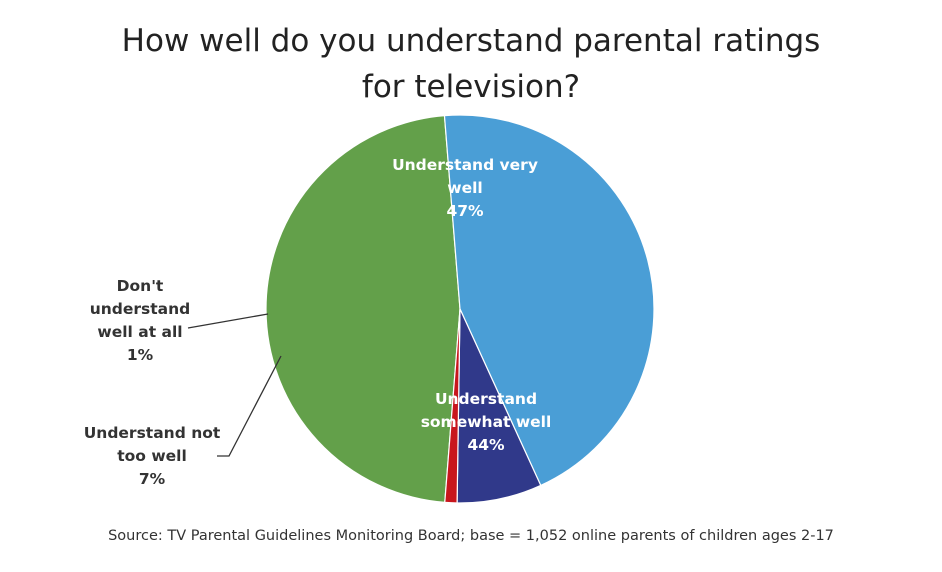 The width and height of the screenshot is (942, 572). I want to click on slice-label-line: too well, so click(152, 456).